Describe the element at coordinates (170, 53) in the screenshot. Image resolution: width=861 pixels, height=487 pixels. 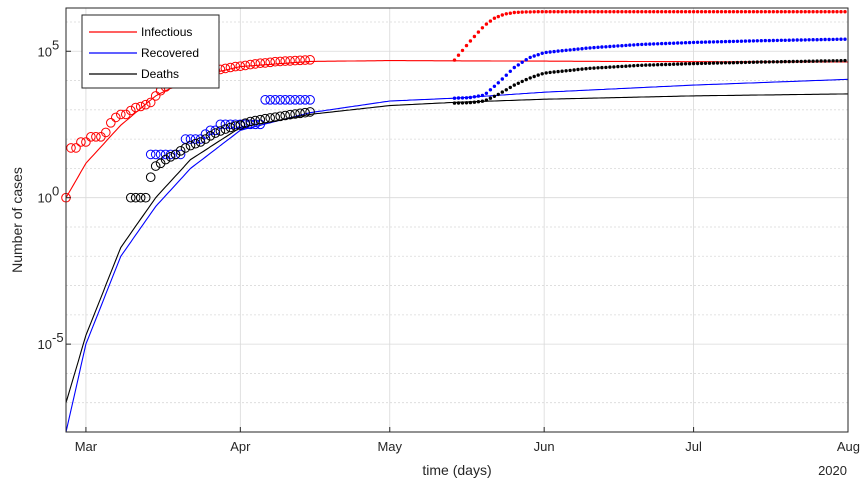
I see `legend-label-recovered: Recovered` at that location.